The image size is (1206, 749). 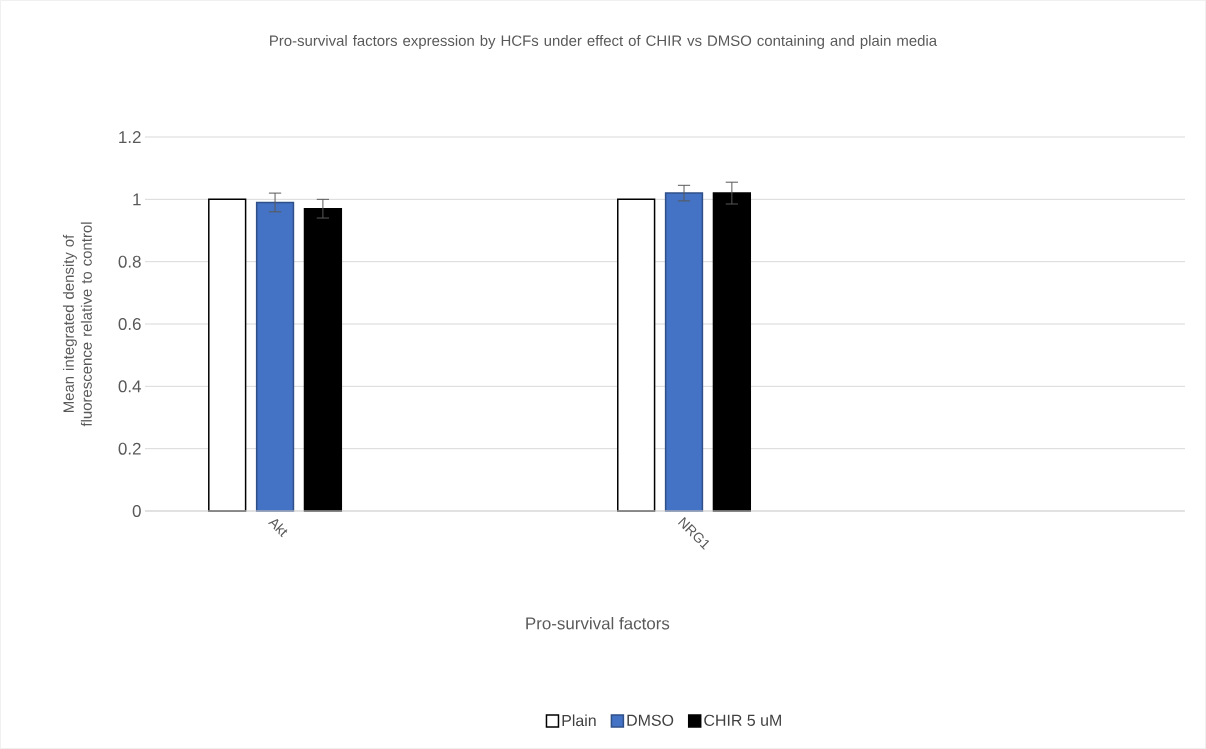 What do you see at coordinates (129, 386) in the screenshot?
I see `y-tick-label: 0.4` at bounding box center [129, 386].